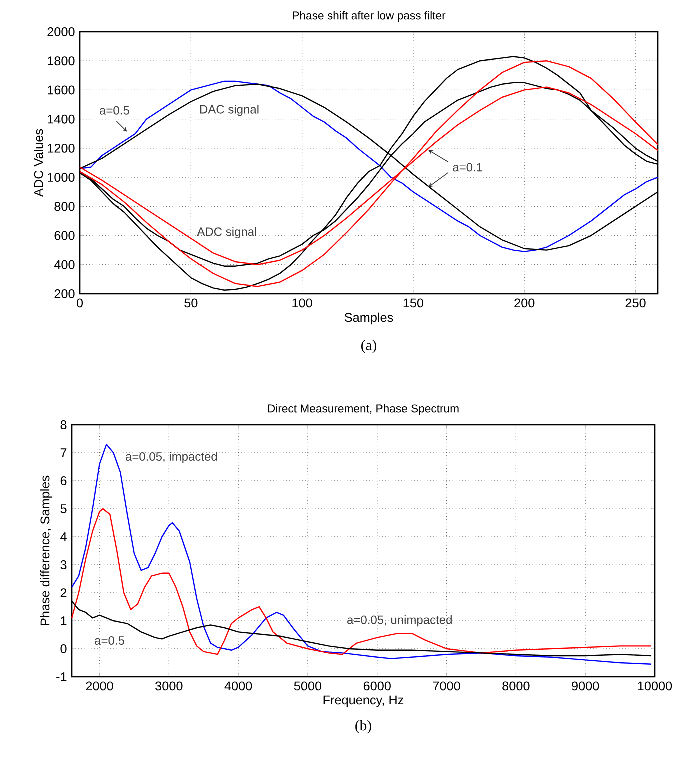 The height and width of the screenshot is (762, 677). What do you see at coordinates (61, 148) in the screenshot?
I see `y-tick-label: 1200` at bounding box center [61, 148].